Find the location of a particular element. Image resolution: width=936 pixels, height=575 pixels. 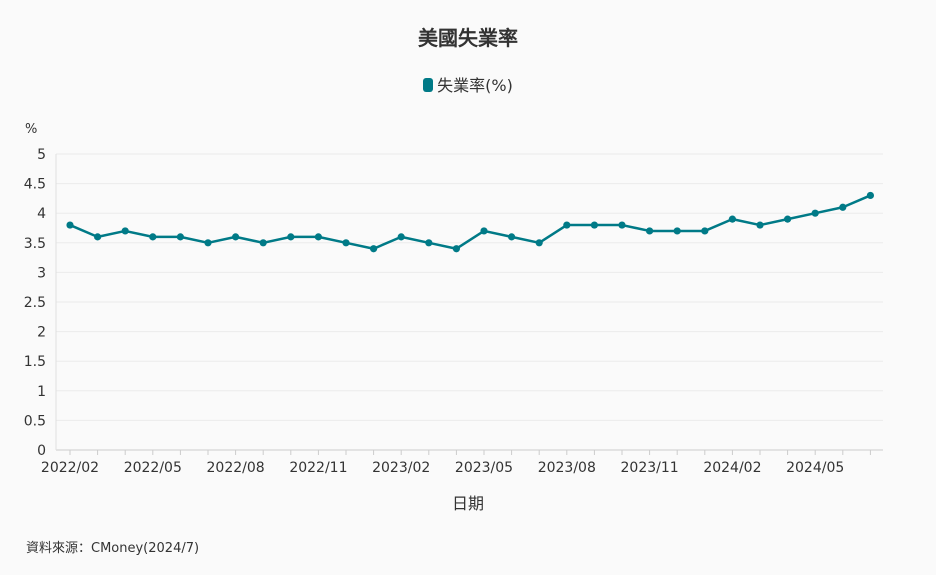

legend-label: 失業率(%) is located at coordinates (475, 85).